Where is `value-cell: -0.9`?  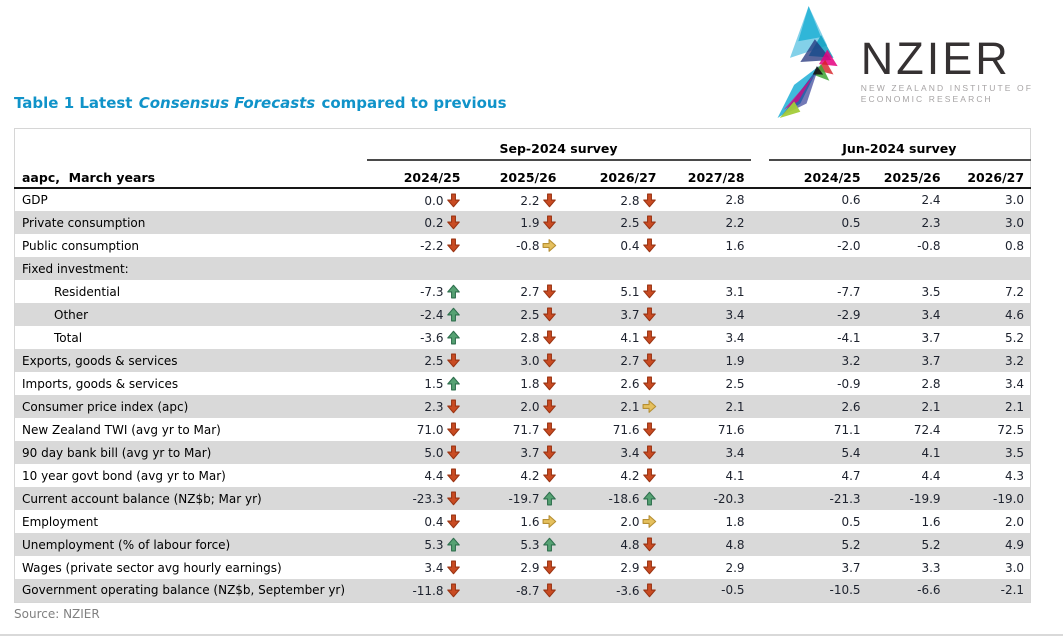
value-cell: -0.9 is located at coordinates (818, 383).